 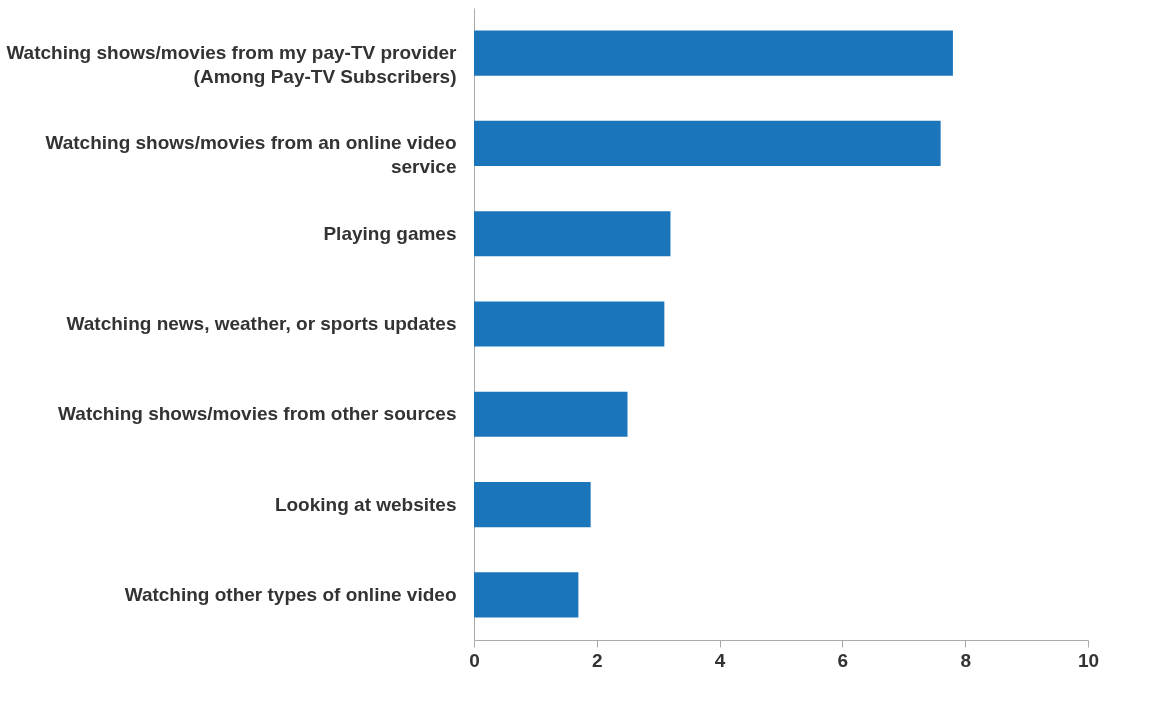 I want to click on x-tick-label: 10, so click(x=1088, y=660).